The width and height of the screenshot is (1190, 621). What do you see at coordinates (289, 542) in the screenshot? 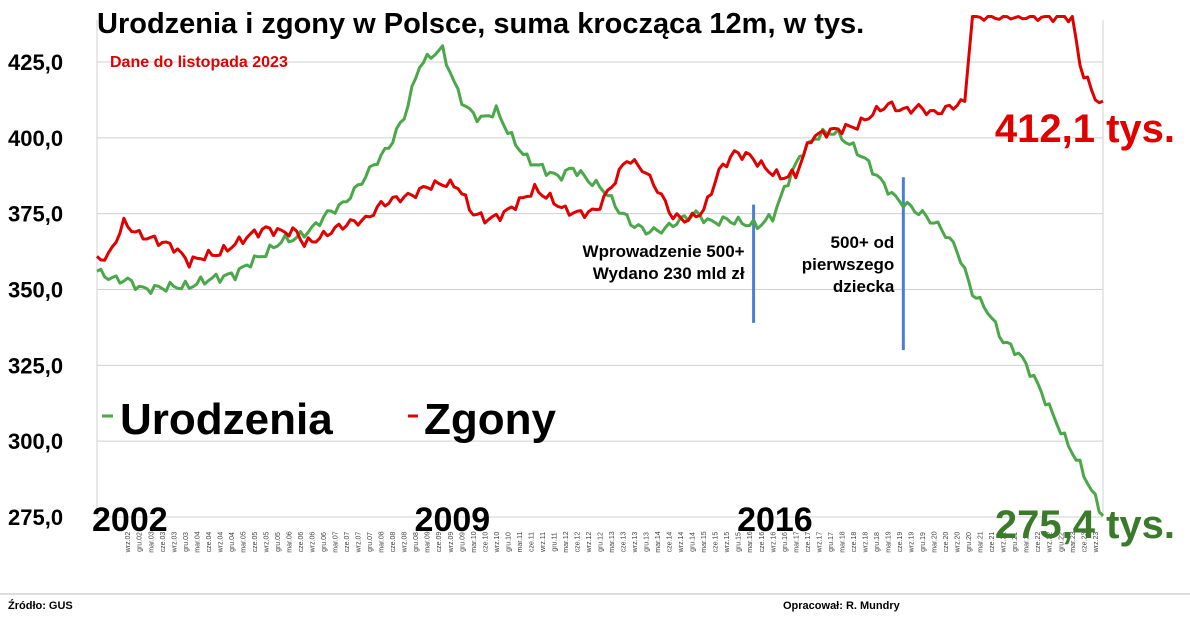
I see `x-tick-label: mar.06` at bounding box center [289, 542].